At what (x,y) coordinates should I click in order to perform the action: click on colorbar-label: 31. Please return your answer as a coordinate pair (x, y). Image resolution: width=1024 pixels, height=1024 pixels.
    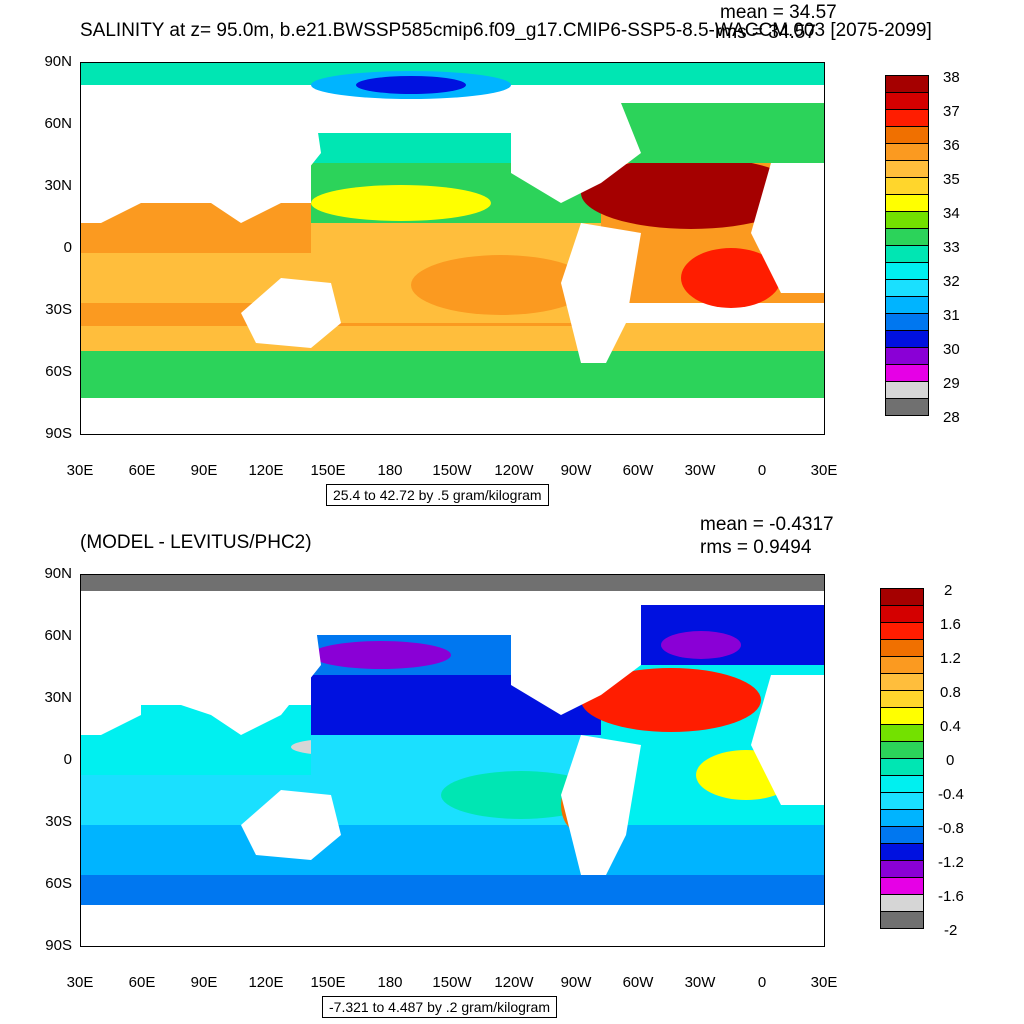
    Looking at the image, I should click on (951, 315).